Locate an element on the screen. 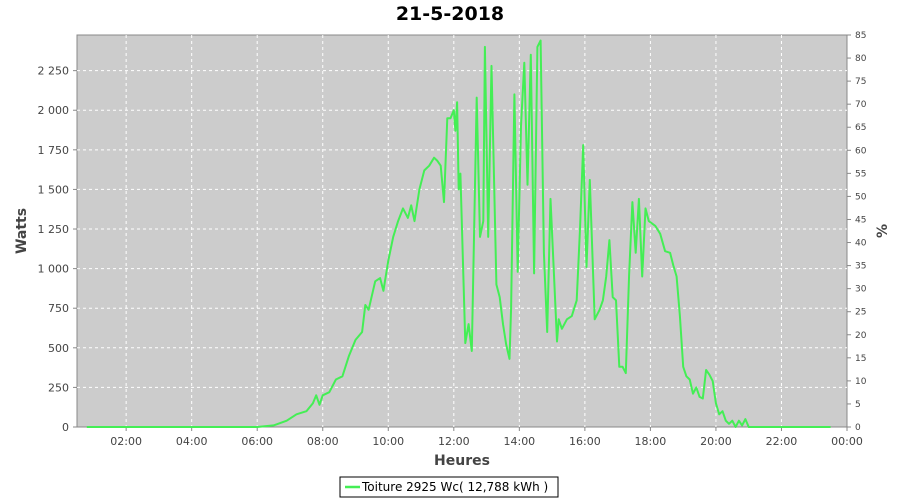  legend-box is located at coordinates (449, 487).